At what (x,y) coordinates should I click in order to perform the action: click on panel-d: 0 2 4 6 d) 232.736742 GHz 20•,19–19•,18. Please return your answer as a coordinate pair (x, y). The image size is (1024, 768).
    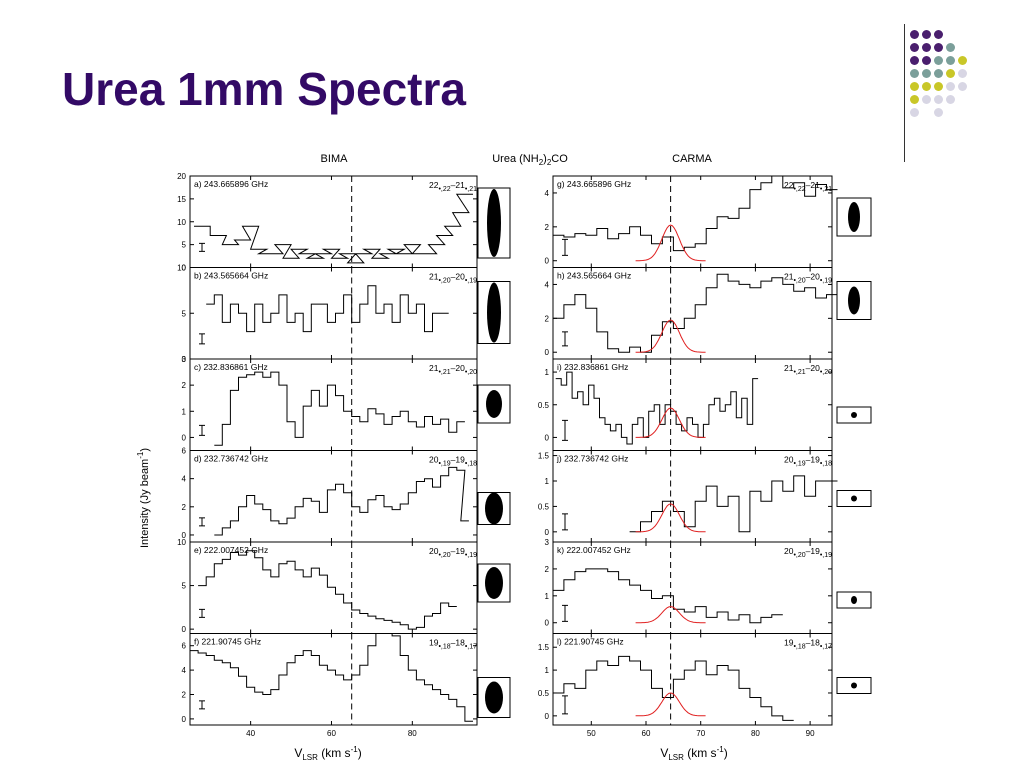
    Looking at the image, I should click on (346, 495).